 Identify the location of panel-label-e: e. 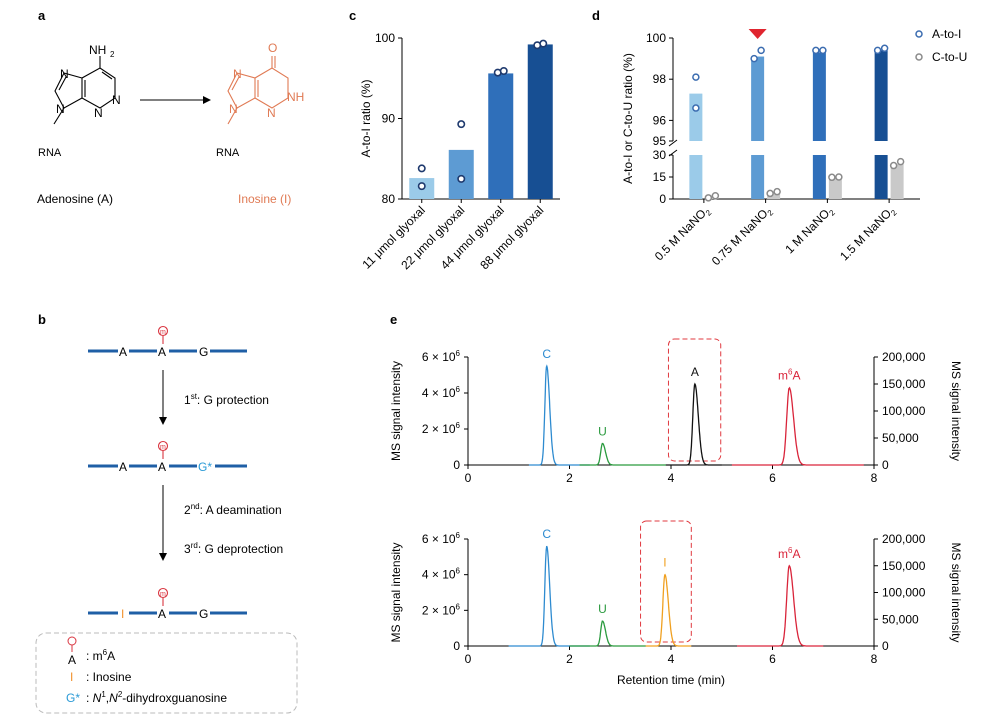
(393, 319).